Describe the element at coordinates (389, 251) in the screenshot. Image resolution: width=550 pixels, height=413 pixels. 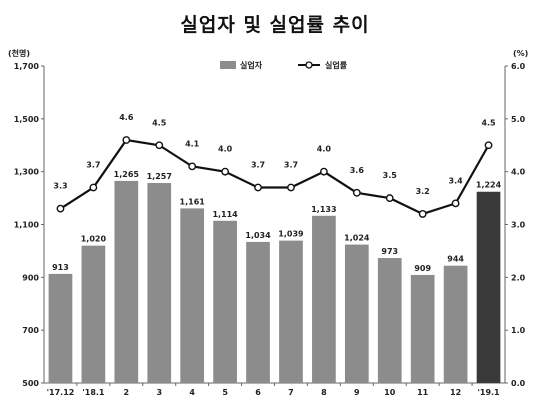
I see `bar-value-label: 973` at that location.